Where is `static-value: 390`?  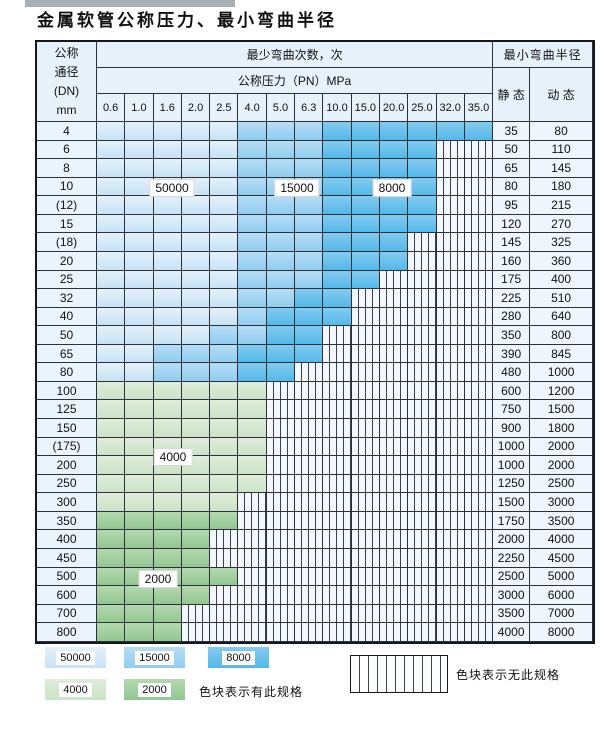
static-value: 390 is located at coordinates (512, 354).